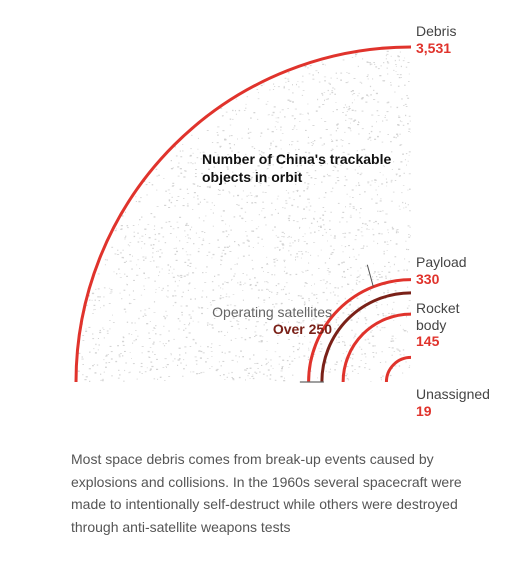 This screenshot has width=527, height=568. What do you see at coordinates (252, 177) in the screenshot?
I see `chart-title-line-2: objects in orbit` at bounding box center [252, 177].